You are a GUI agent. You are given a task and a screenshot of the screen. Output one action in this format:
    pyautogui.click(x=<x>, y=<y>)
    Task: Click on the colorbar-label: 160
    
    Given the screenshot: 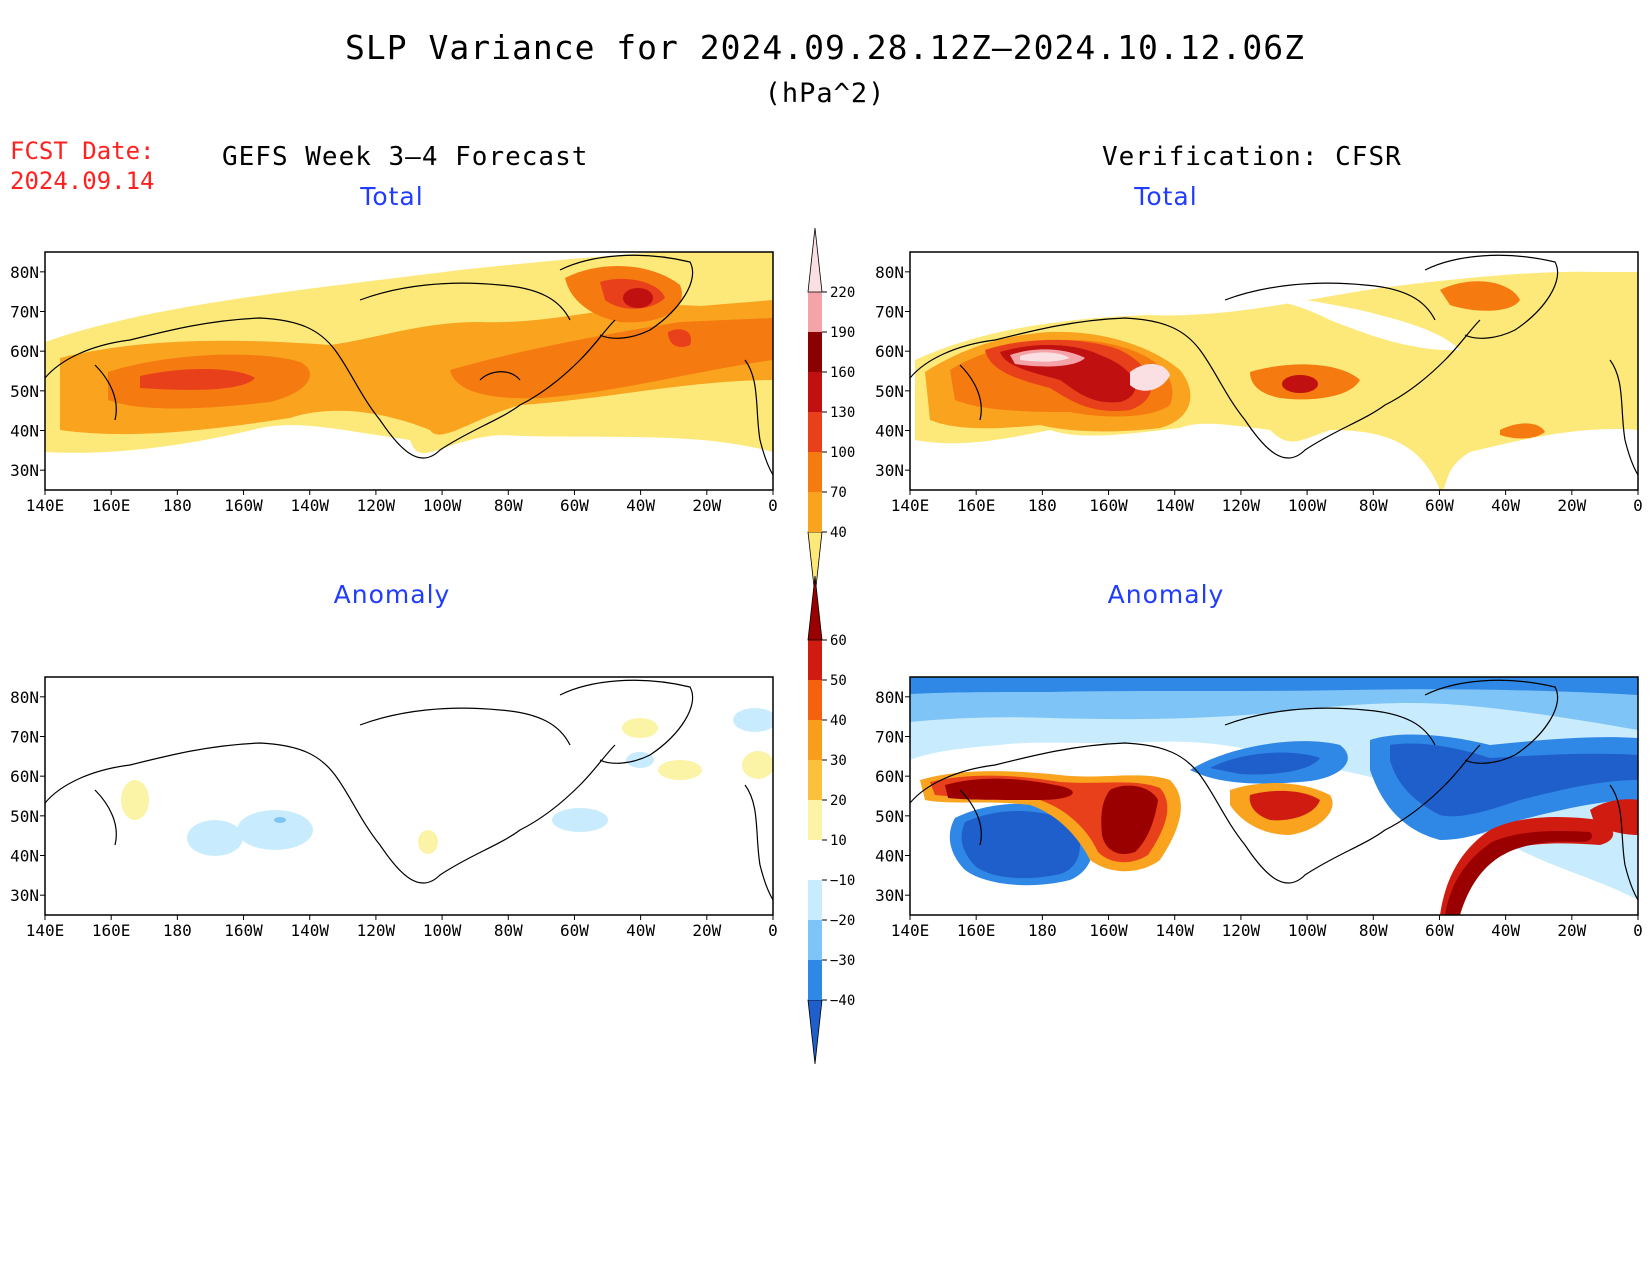 What is the action you would take?
    pyautogui.click(x=842, y=373)
    